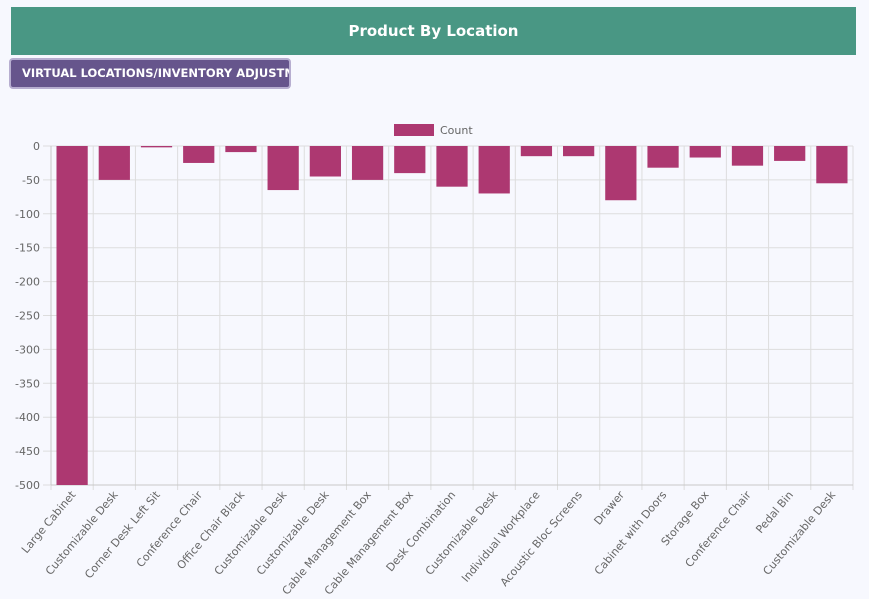  I want to click on y-tick-label: -350, so click(27, 383).